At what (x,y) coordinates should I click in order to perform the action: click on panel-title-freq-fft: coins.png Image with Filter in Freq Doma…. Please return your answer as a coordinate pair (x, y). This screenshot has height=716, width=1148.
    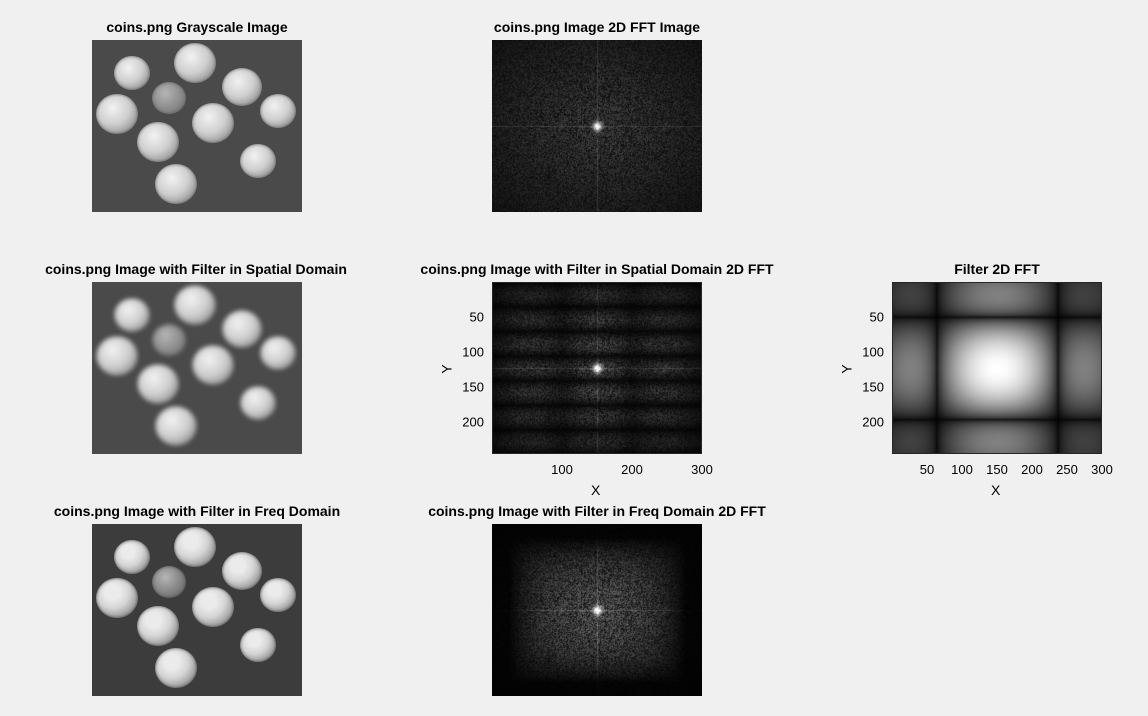
    Looking at the image, I should click on (597, 511).